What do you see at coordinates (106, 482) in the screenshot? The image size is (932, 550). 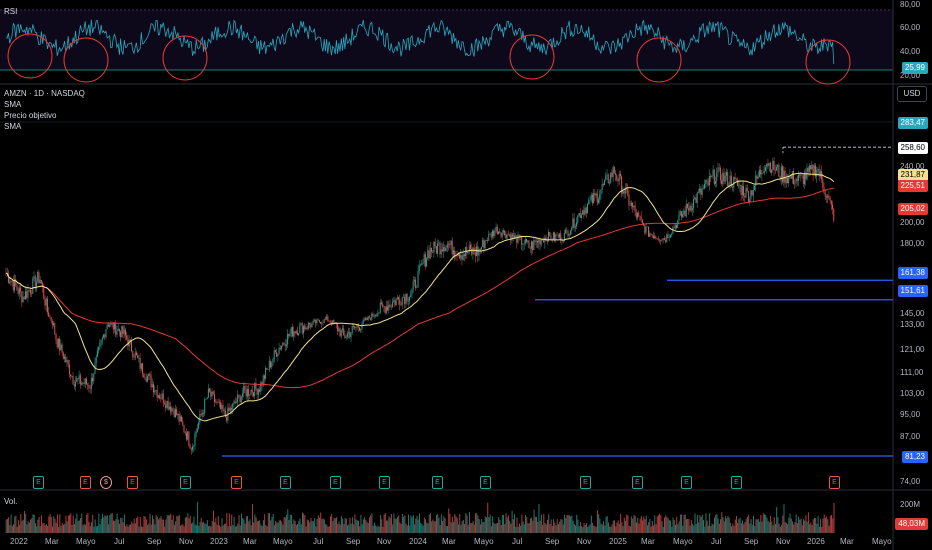 I see `split-event-marker: $` at bounding box center [106, 482].